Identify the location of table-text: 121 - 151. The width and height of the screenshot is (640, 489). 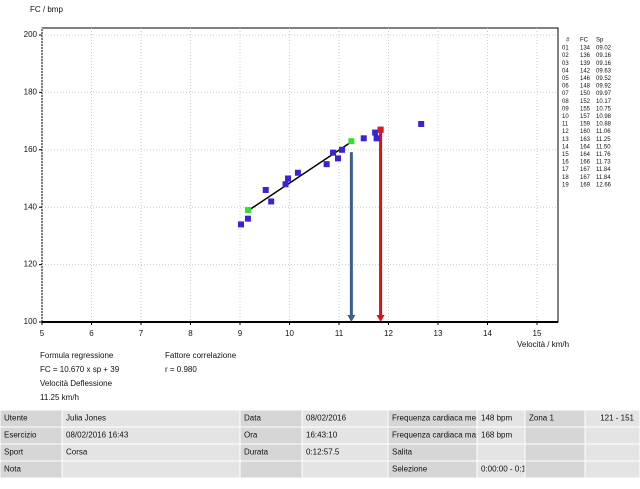
(617, 418).